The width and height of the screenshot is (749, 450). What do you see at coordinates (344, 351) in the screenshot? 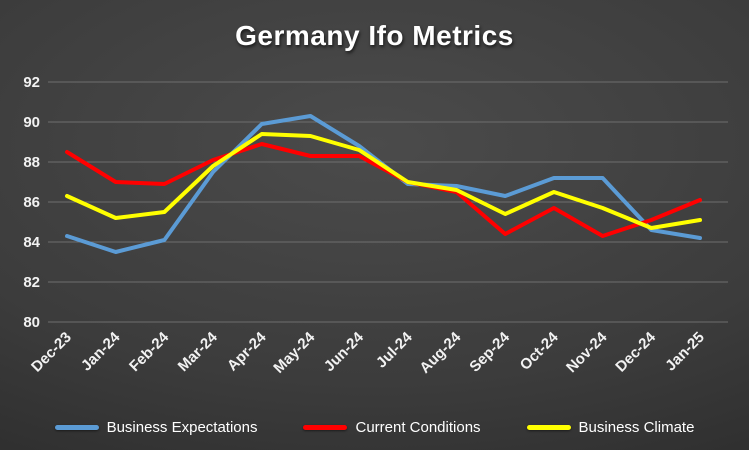
I see `x-tick-label: Jun-24` at bounding box center [344, 351].